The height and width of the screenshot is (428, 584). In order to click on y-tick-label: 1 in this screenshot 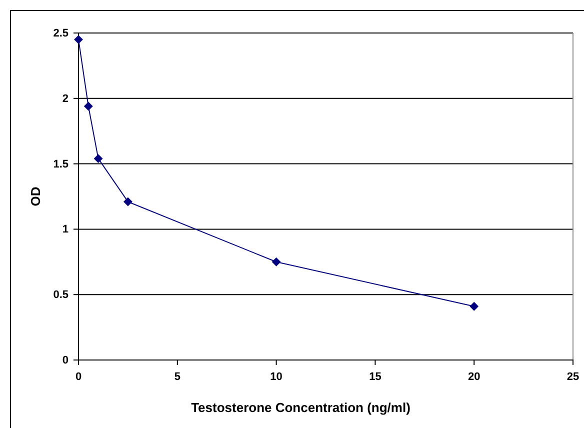, I will do `click(65, 230)`.